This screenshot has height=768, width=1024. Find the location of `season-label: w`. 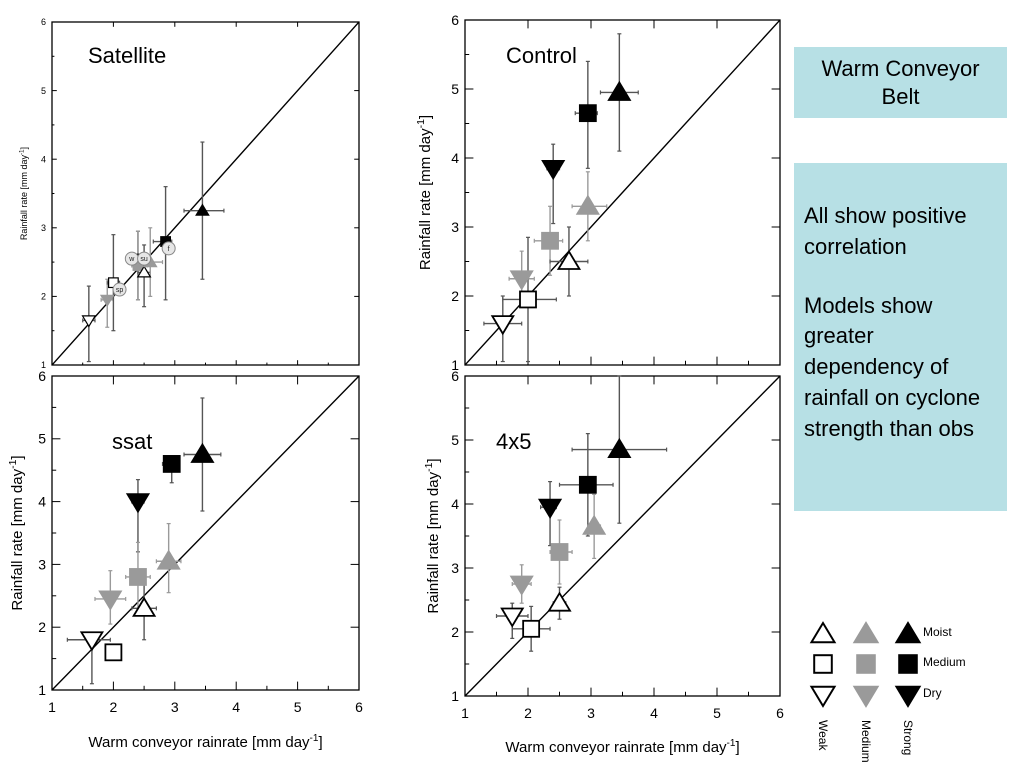

season-label: w is located at coordinates (131, 259).